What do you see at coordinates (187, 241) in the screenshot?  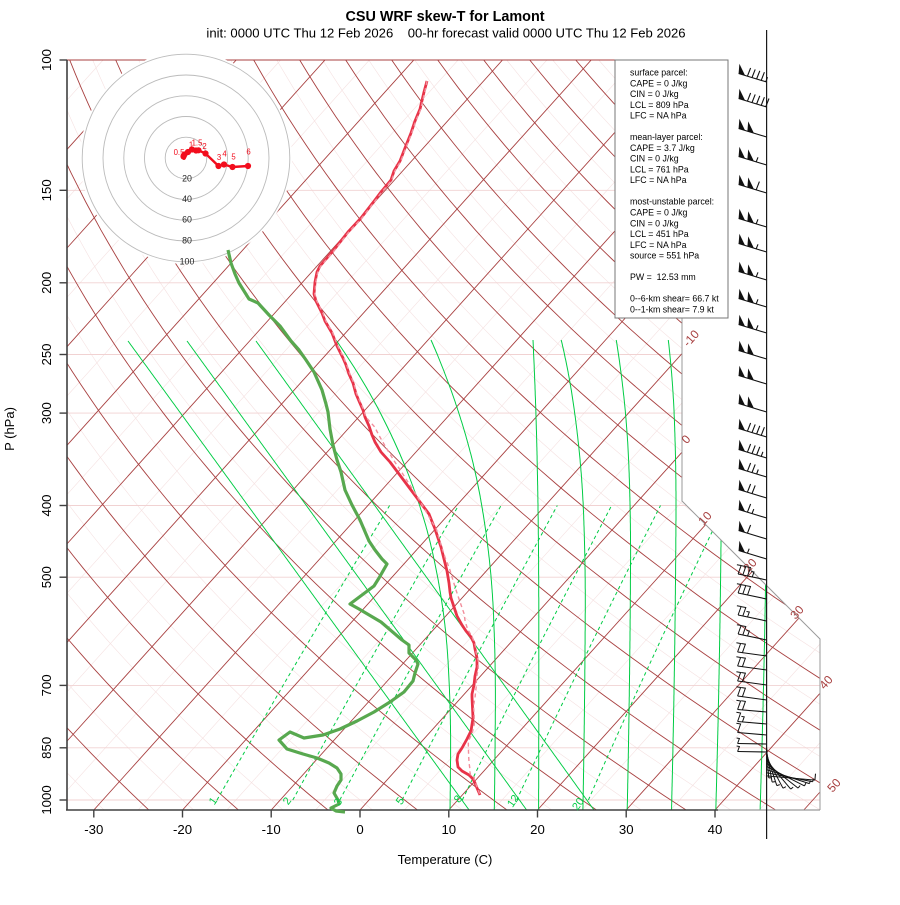 I see `svg-text: 80` at bounding box center [187, 241].